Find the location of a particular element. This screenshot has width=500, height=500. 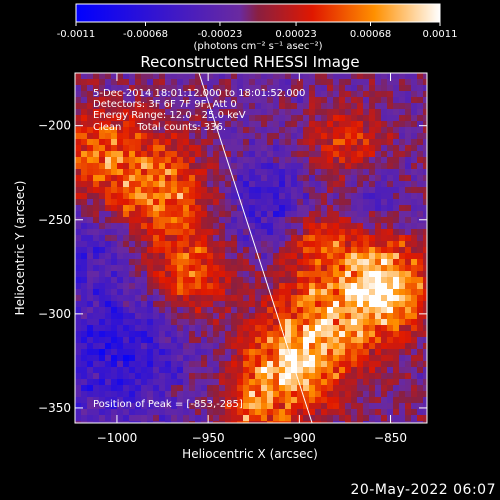

x-tick-label: −900 is located at coordinates (299, 438).